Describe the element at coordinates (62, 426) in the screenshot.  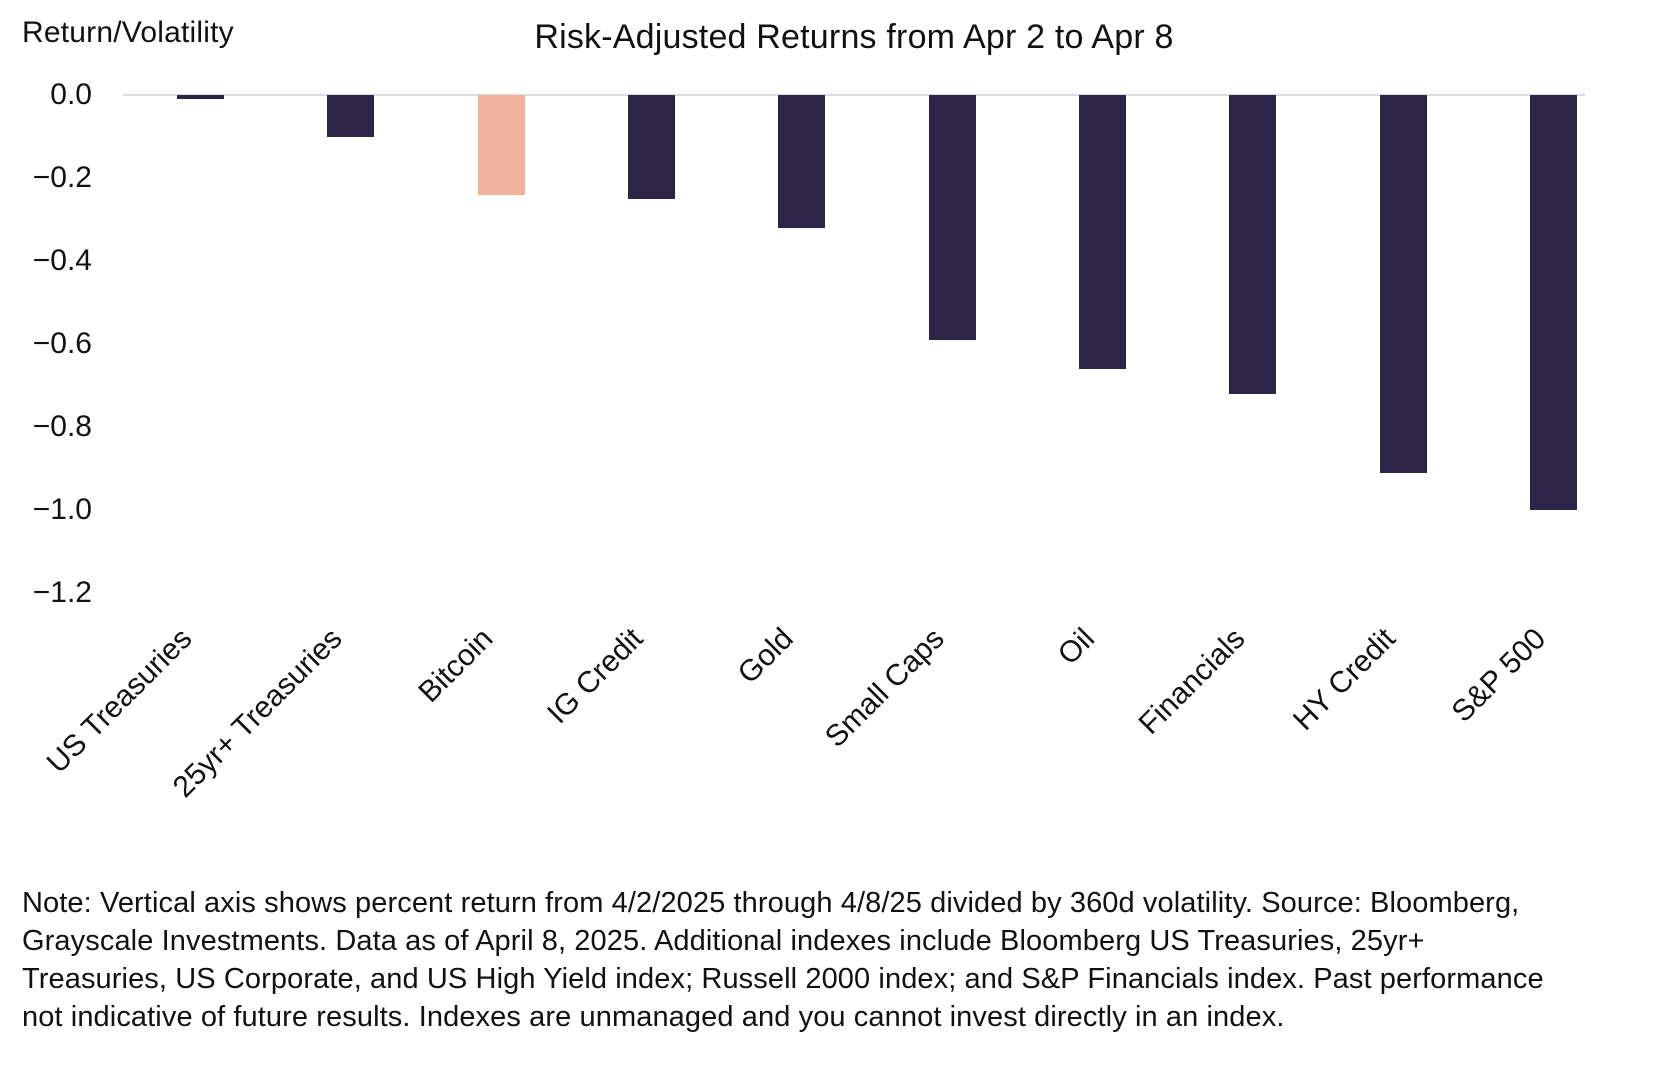
I see `y-tick-label: −0.8` at that location.